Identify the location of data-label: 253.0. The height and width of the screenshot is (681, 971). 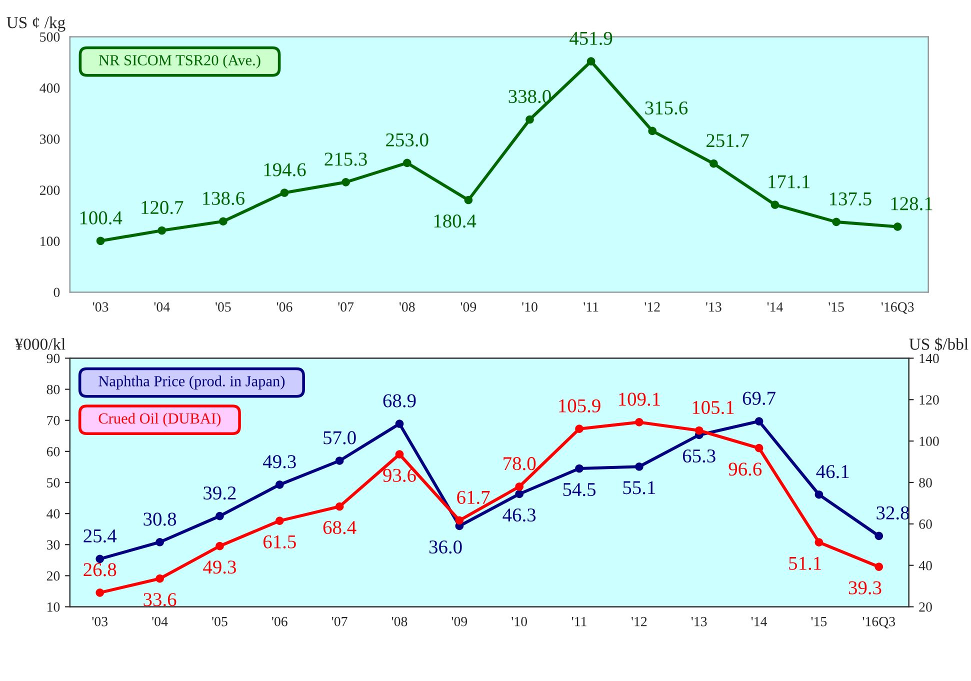
(407, 140).